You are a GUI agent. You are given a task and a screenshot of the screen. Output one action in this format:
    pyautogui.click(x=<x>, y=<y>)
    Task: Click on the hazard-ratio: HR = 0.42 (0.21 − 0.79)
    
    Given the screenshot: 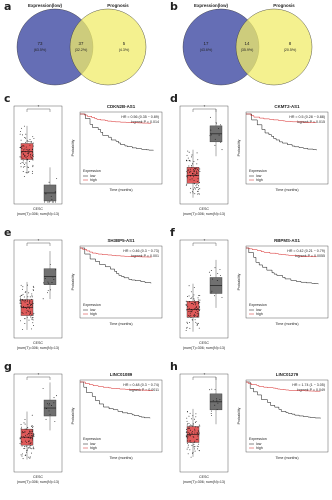 What is the action you would take?
    pyautogui.click(x=306, y=251)
    